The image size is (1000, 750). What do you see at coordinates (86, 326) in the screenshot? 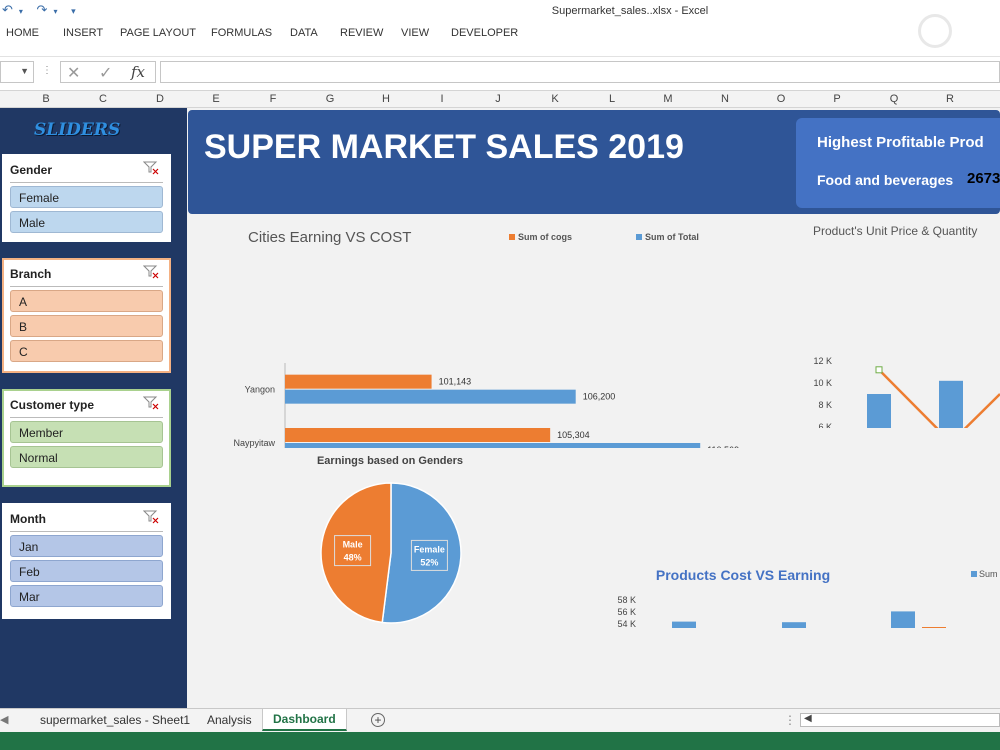
I see `slicer-item-branch-b: B` at bounding box center [86, 326].